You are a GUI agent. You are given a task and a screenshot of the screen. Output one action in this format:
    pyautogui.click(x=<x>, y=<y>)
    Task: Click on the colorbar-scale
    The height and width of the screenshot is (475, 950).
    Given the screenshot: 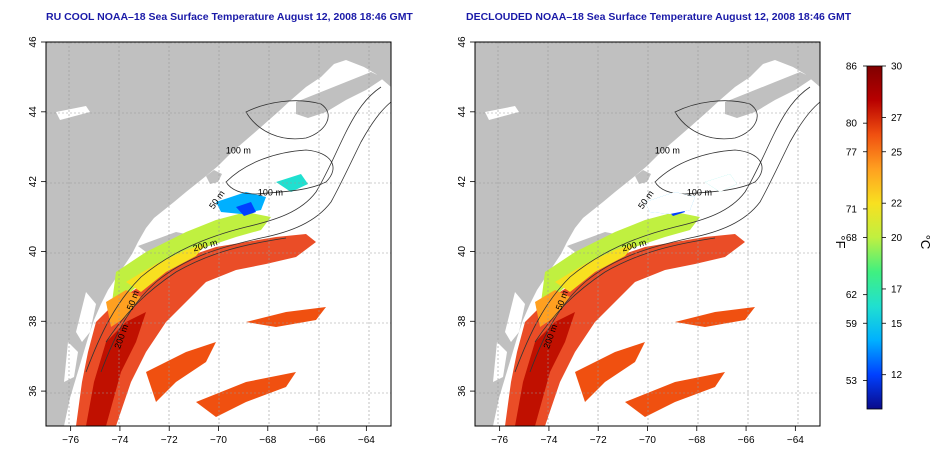 What is the action you would take?
    pyautogui.click(x=874, y=237)
    